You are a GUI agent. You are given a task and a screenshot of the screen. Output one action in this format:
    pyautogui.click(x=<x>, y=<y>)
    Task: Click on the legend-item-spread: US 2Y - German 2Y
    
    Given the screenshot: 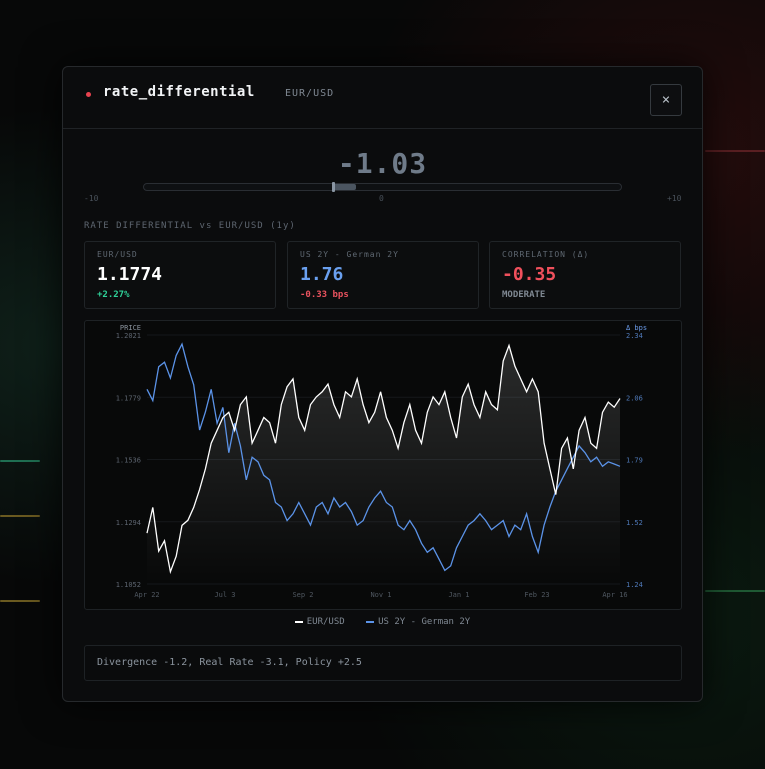 What is the action you would take?
    pyautogui.click(x=418, y=622)
    